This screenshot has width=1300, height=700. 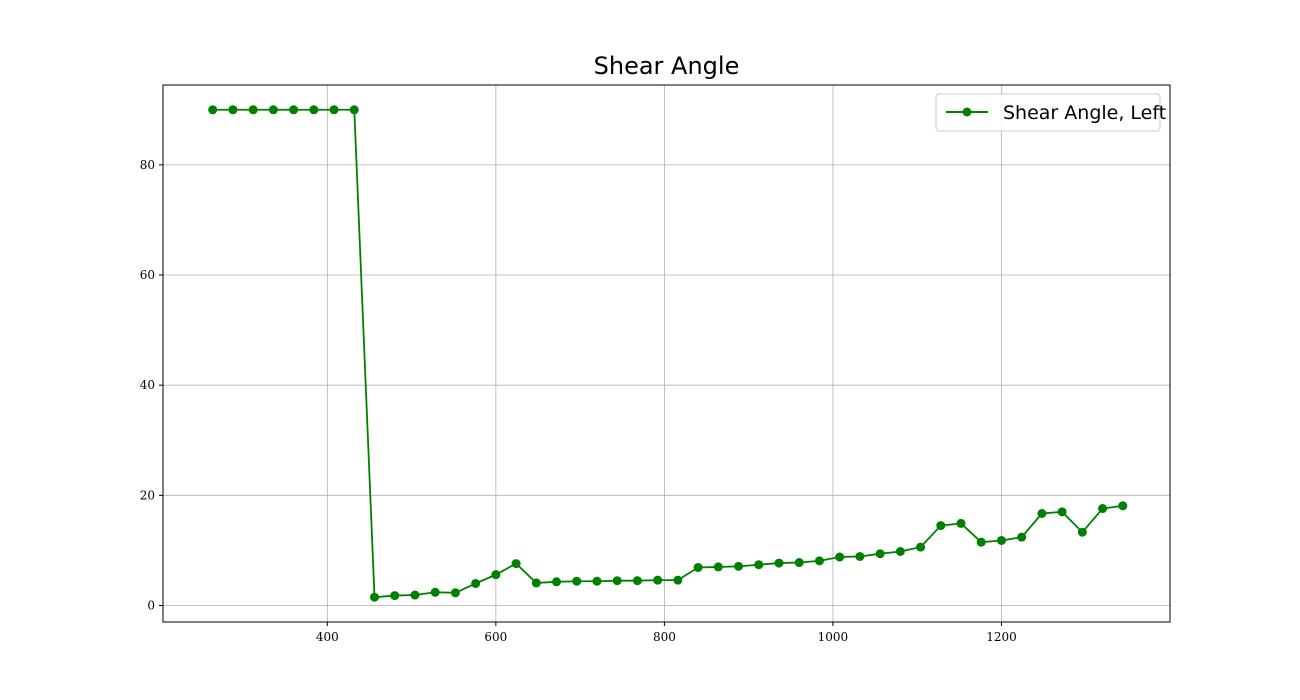 I want to click on x-tick-label: 600, so click(x=495, y=637).